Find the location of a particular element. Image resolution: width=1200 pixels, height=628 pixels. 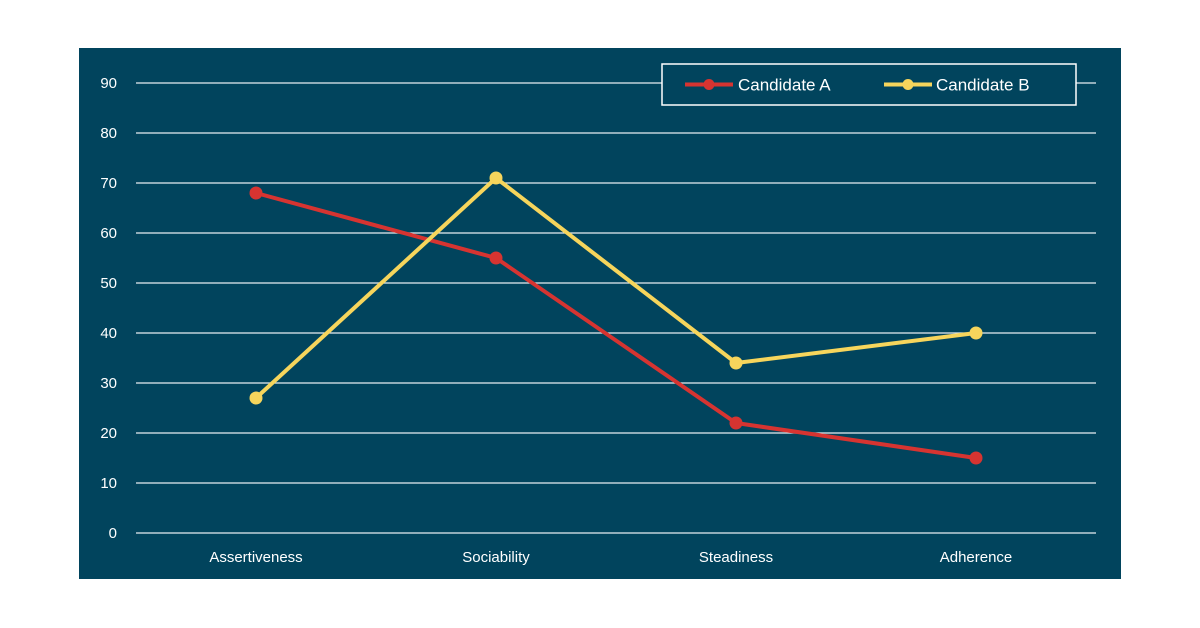

y-tick-label: 40 is located at coordinates (108, 333).